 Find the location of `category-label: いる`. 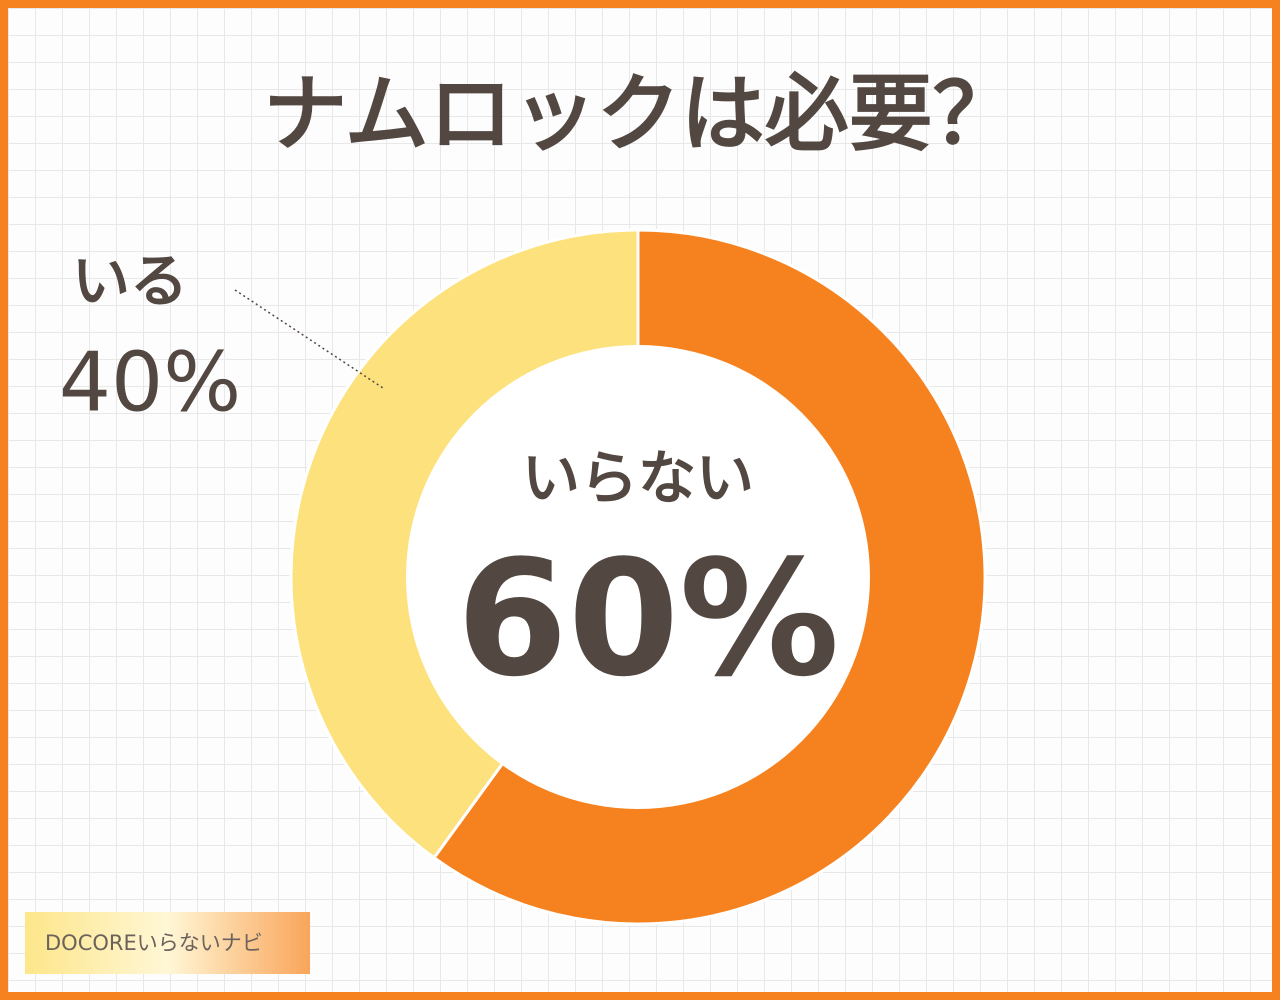

category-label: いる is located at coordinates (130, 281).